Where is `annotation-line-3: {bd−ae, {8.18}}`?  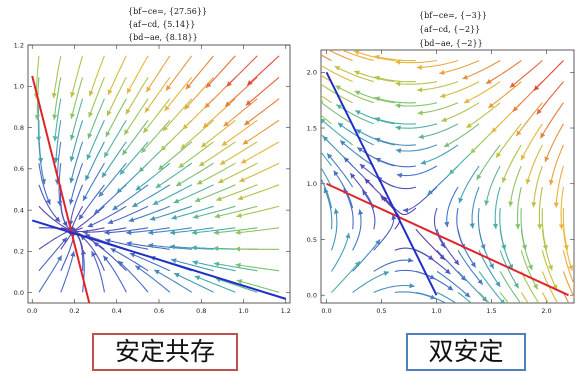
annotation-line-3: {bd−ae, {8.18}} is located at coordinates (163, 37).